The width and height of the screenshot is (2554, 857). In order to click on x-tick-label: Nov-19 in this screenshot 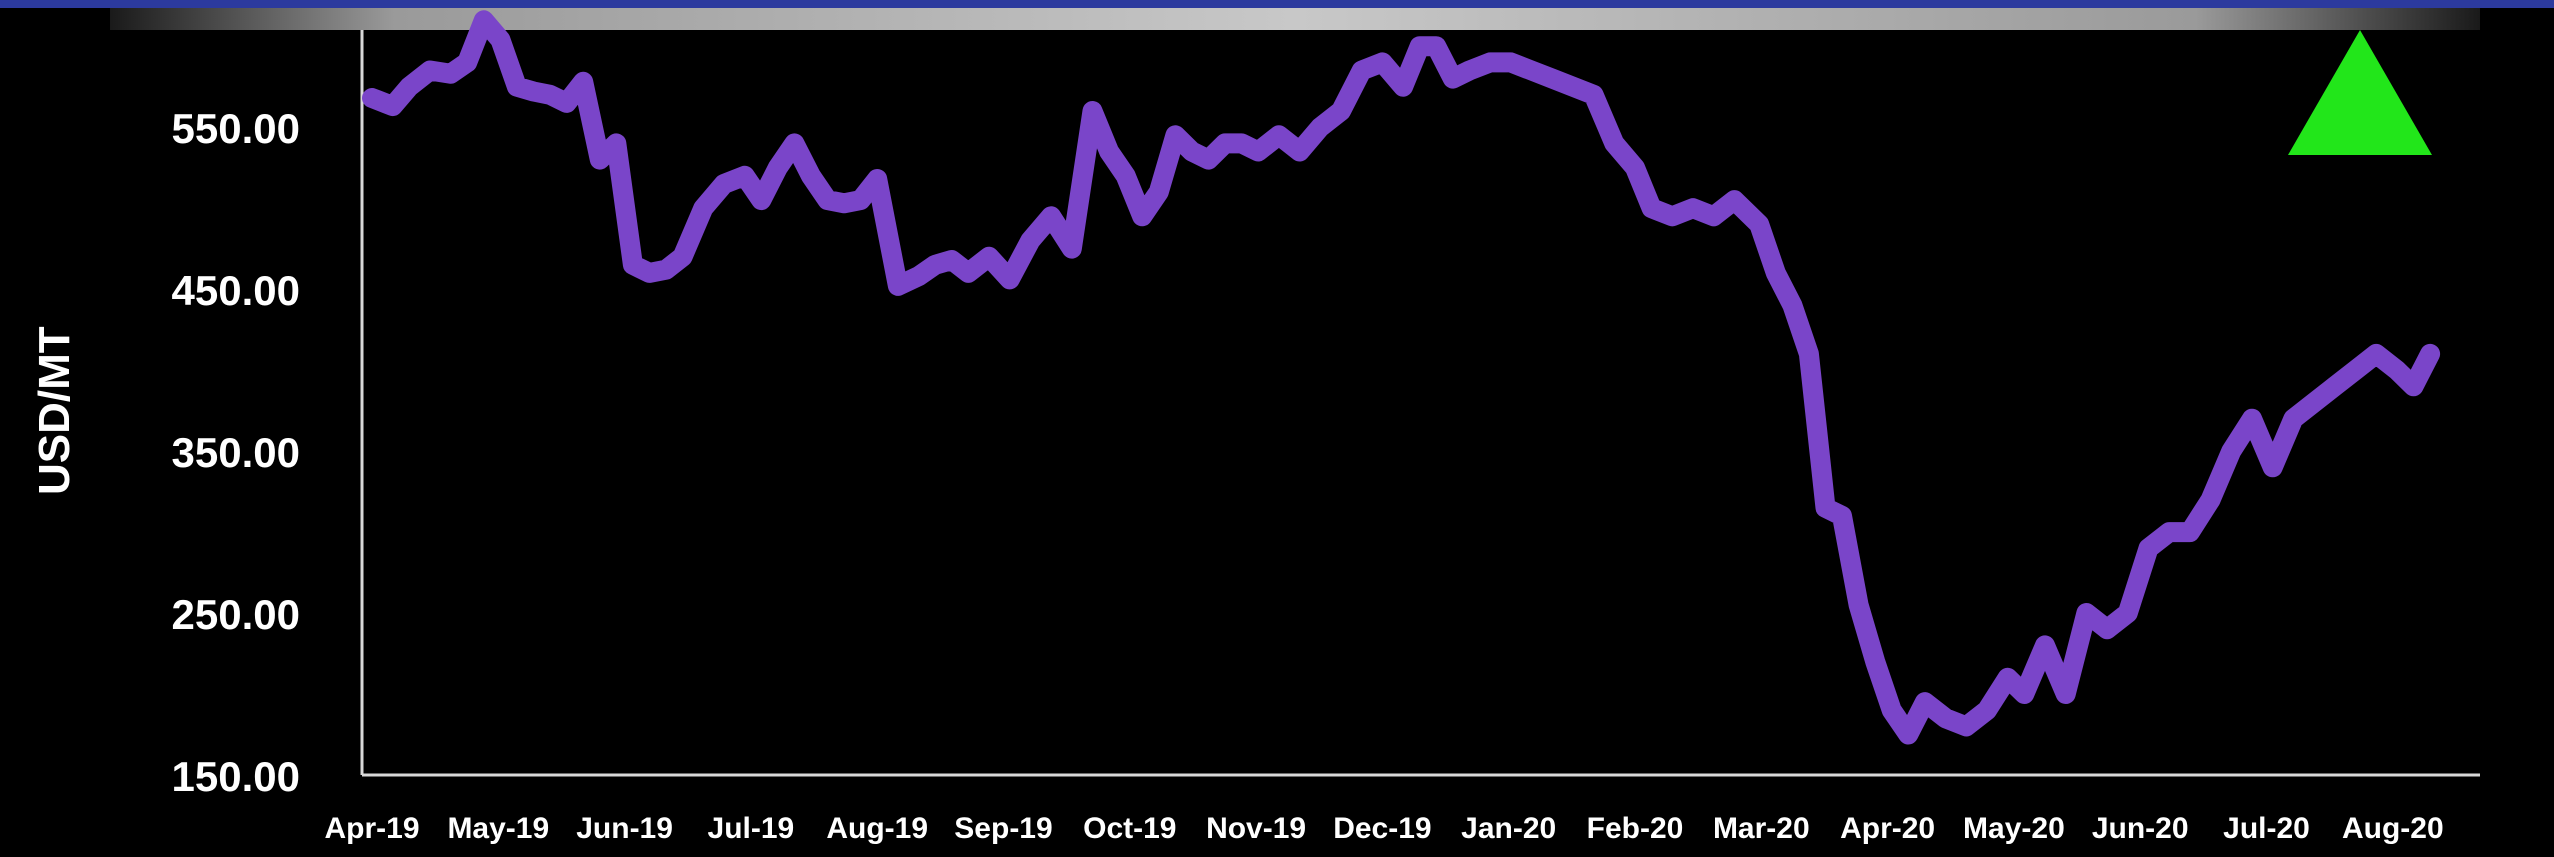, I will do `click(1256, 828)`.